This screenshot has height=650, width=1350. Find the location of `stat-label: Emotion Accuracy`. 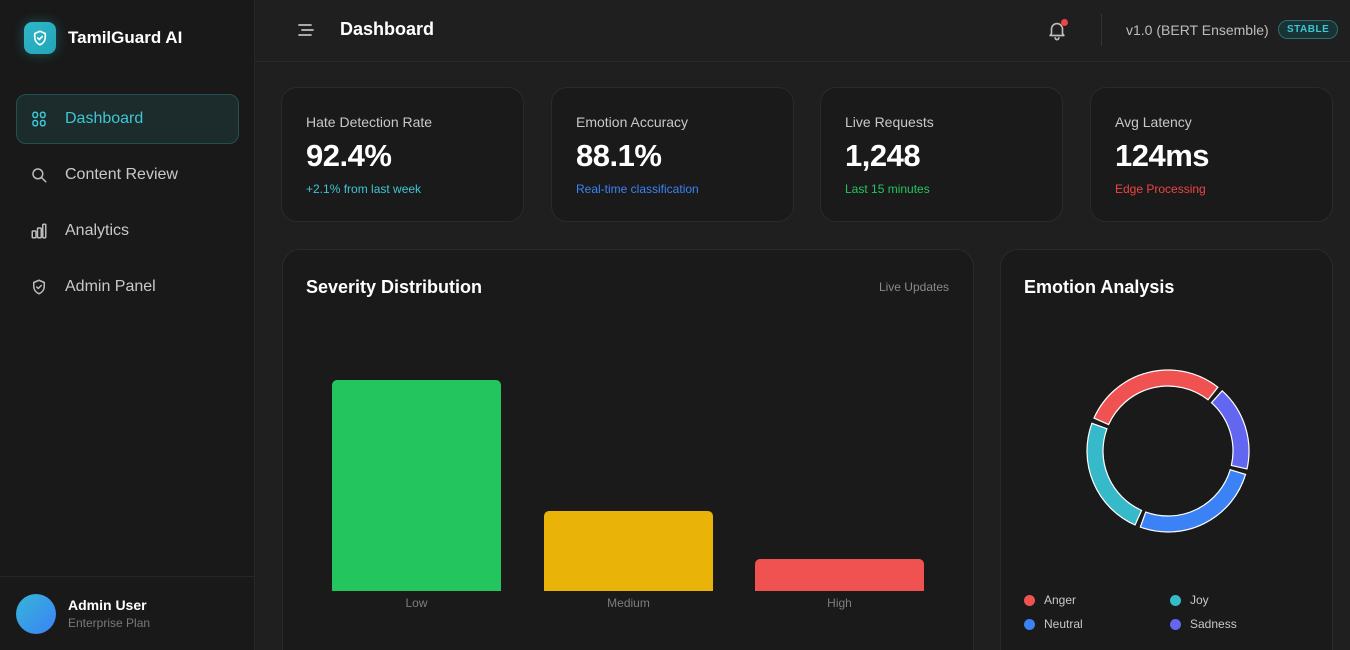

stat-label: Emotion Accuracy is located at coordinates (632, 122).